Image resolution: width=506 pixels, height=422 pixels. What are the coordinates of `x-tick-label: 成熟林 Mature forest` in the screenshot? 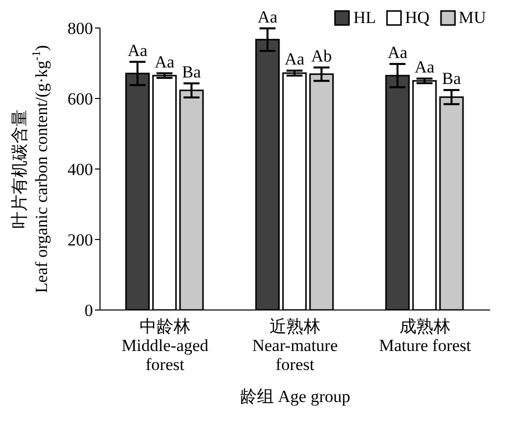 It's located at (425, 336).